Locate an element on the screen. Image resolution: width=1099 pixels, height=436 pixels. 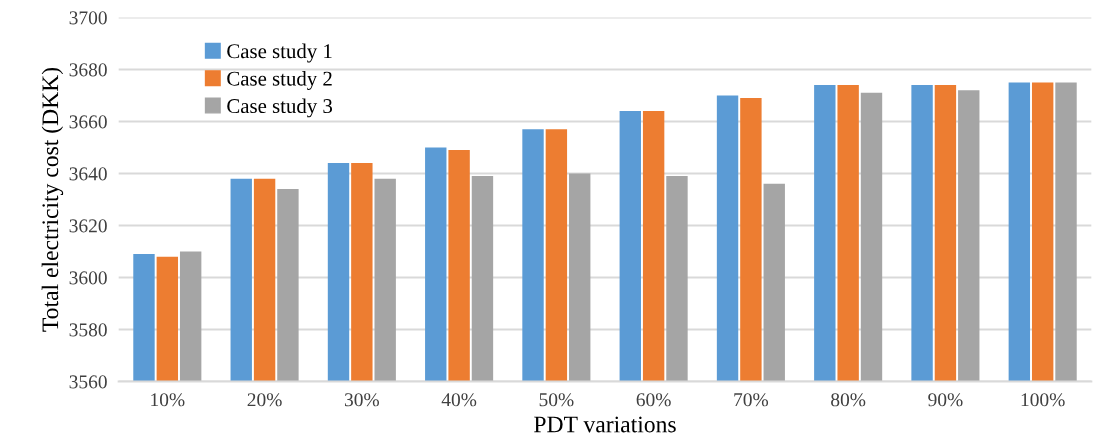
x-tick-label: 60% is located at coordinates (653, 400).